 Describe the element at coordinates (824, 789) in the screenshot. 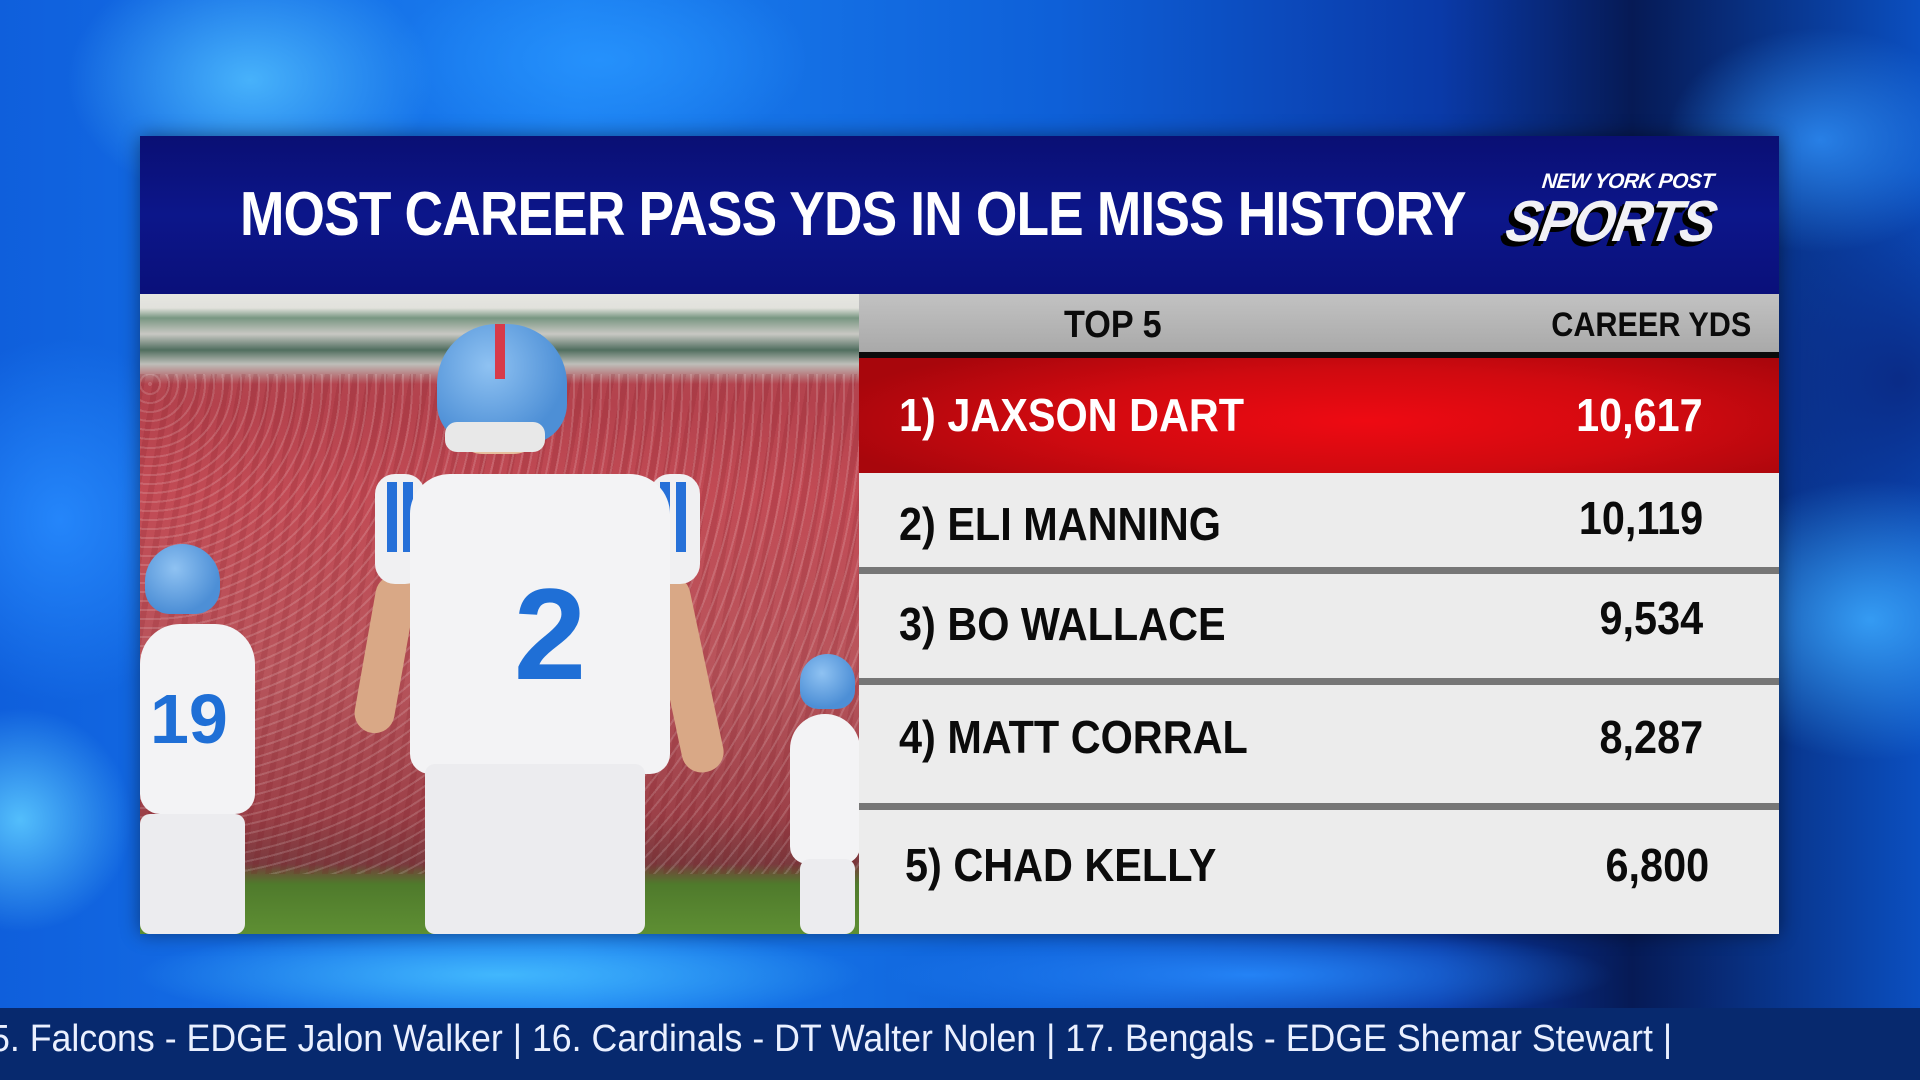

I see `jersey` at that location.